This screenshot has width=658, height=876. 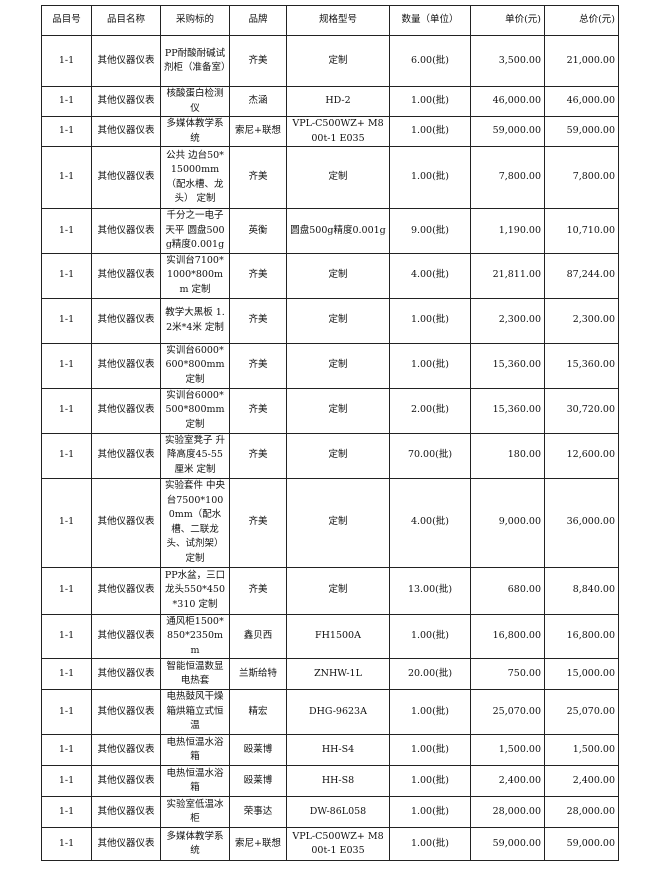 What do you see at coordinates (195, 636) in the screenshot?
I see `cell-procurement-target: 通风柜1500*850*2350mm` at bounding box center [195, 636].